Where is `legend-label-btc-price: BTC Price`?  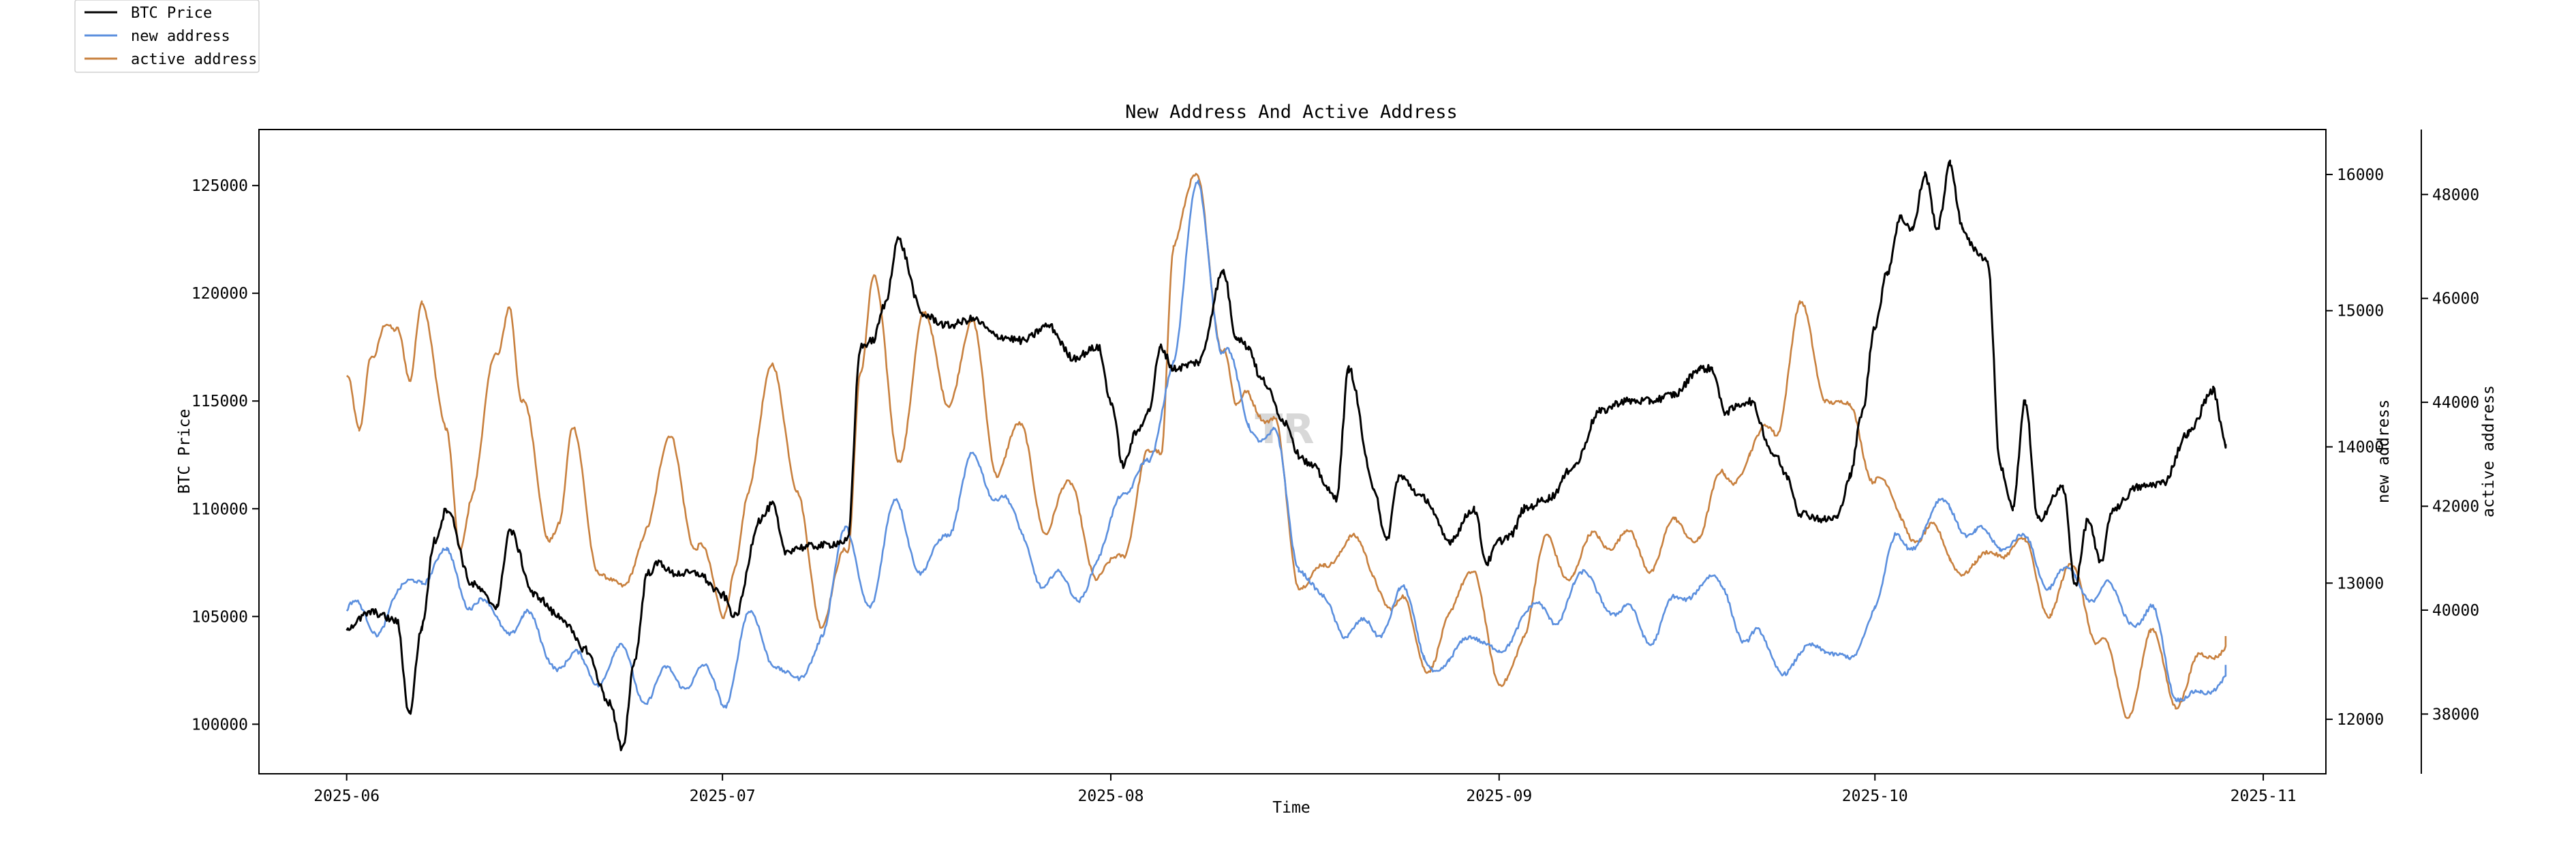
legend-label-btc-price: BTC Price is located at coordinates (171, 13).